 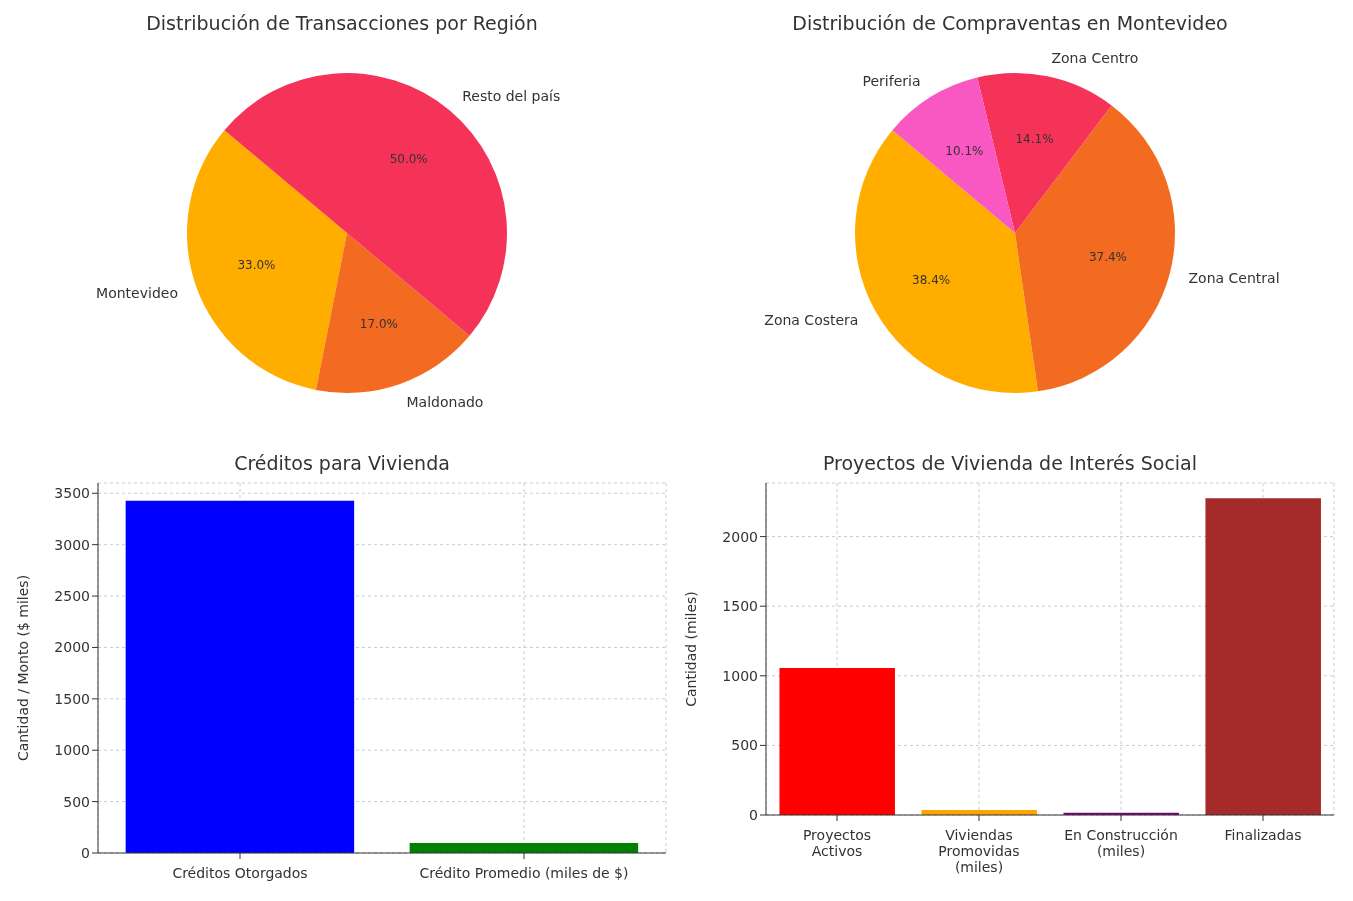 I want to click on y-axis-title: Cantidad / Monto ($ miles), so click(x=22, y=668).